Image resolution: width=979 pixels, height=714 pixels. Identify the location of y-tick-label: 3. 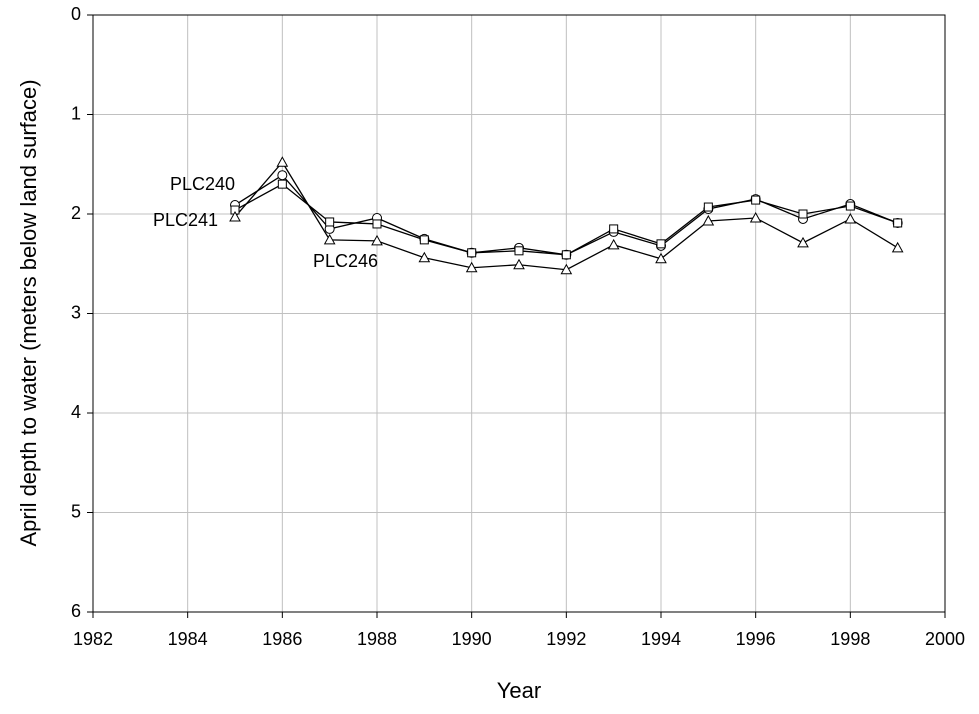
(76, 312).